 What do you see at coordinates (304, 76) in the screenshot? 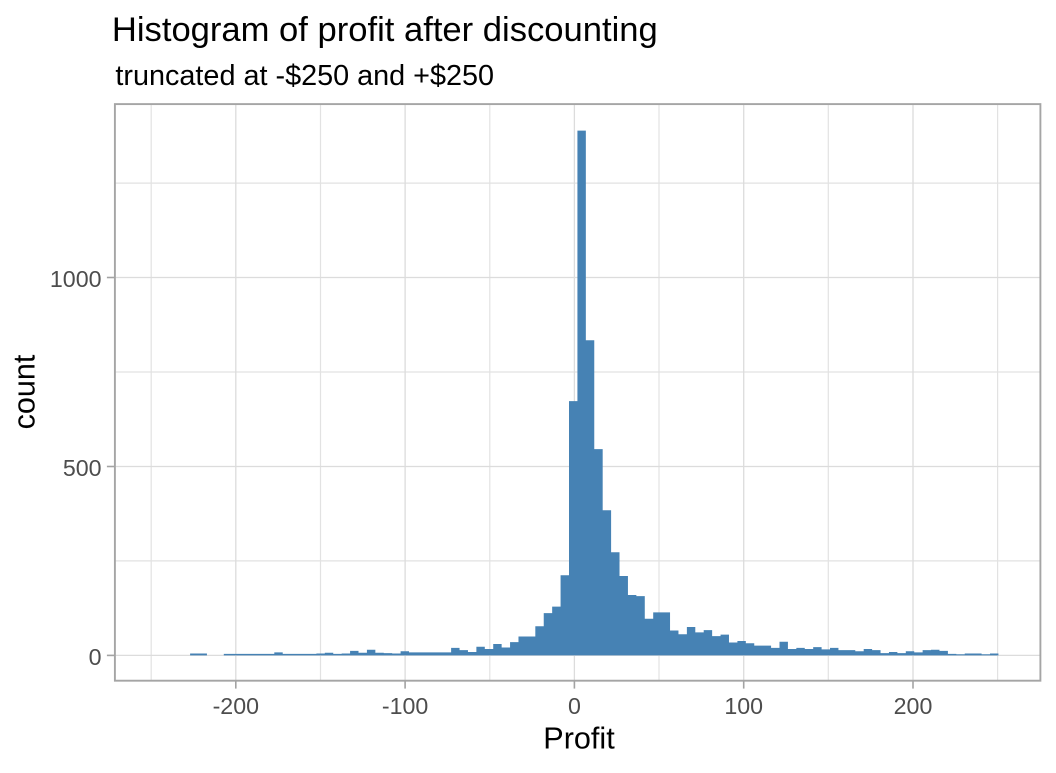
I see `svg-text: truncated at -$250 and +$250` at bounding box center [304, 76].